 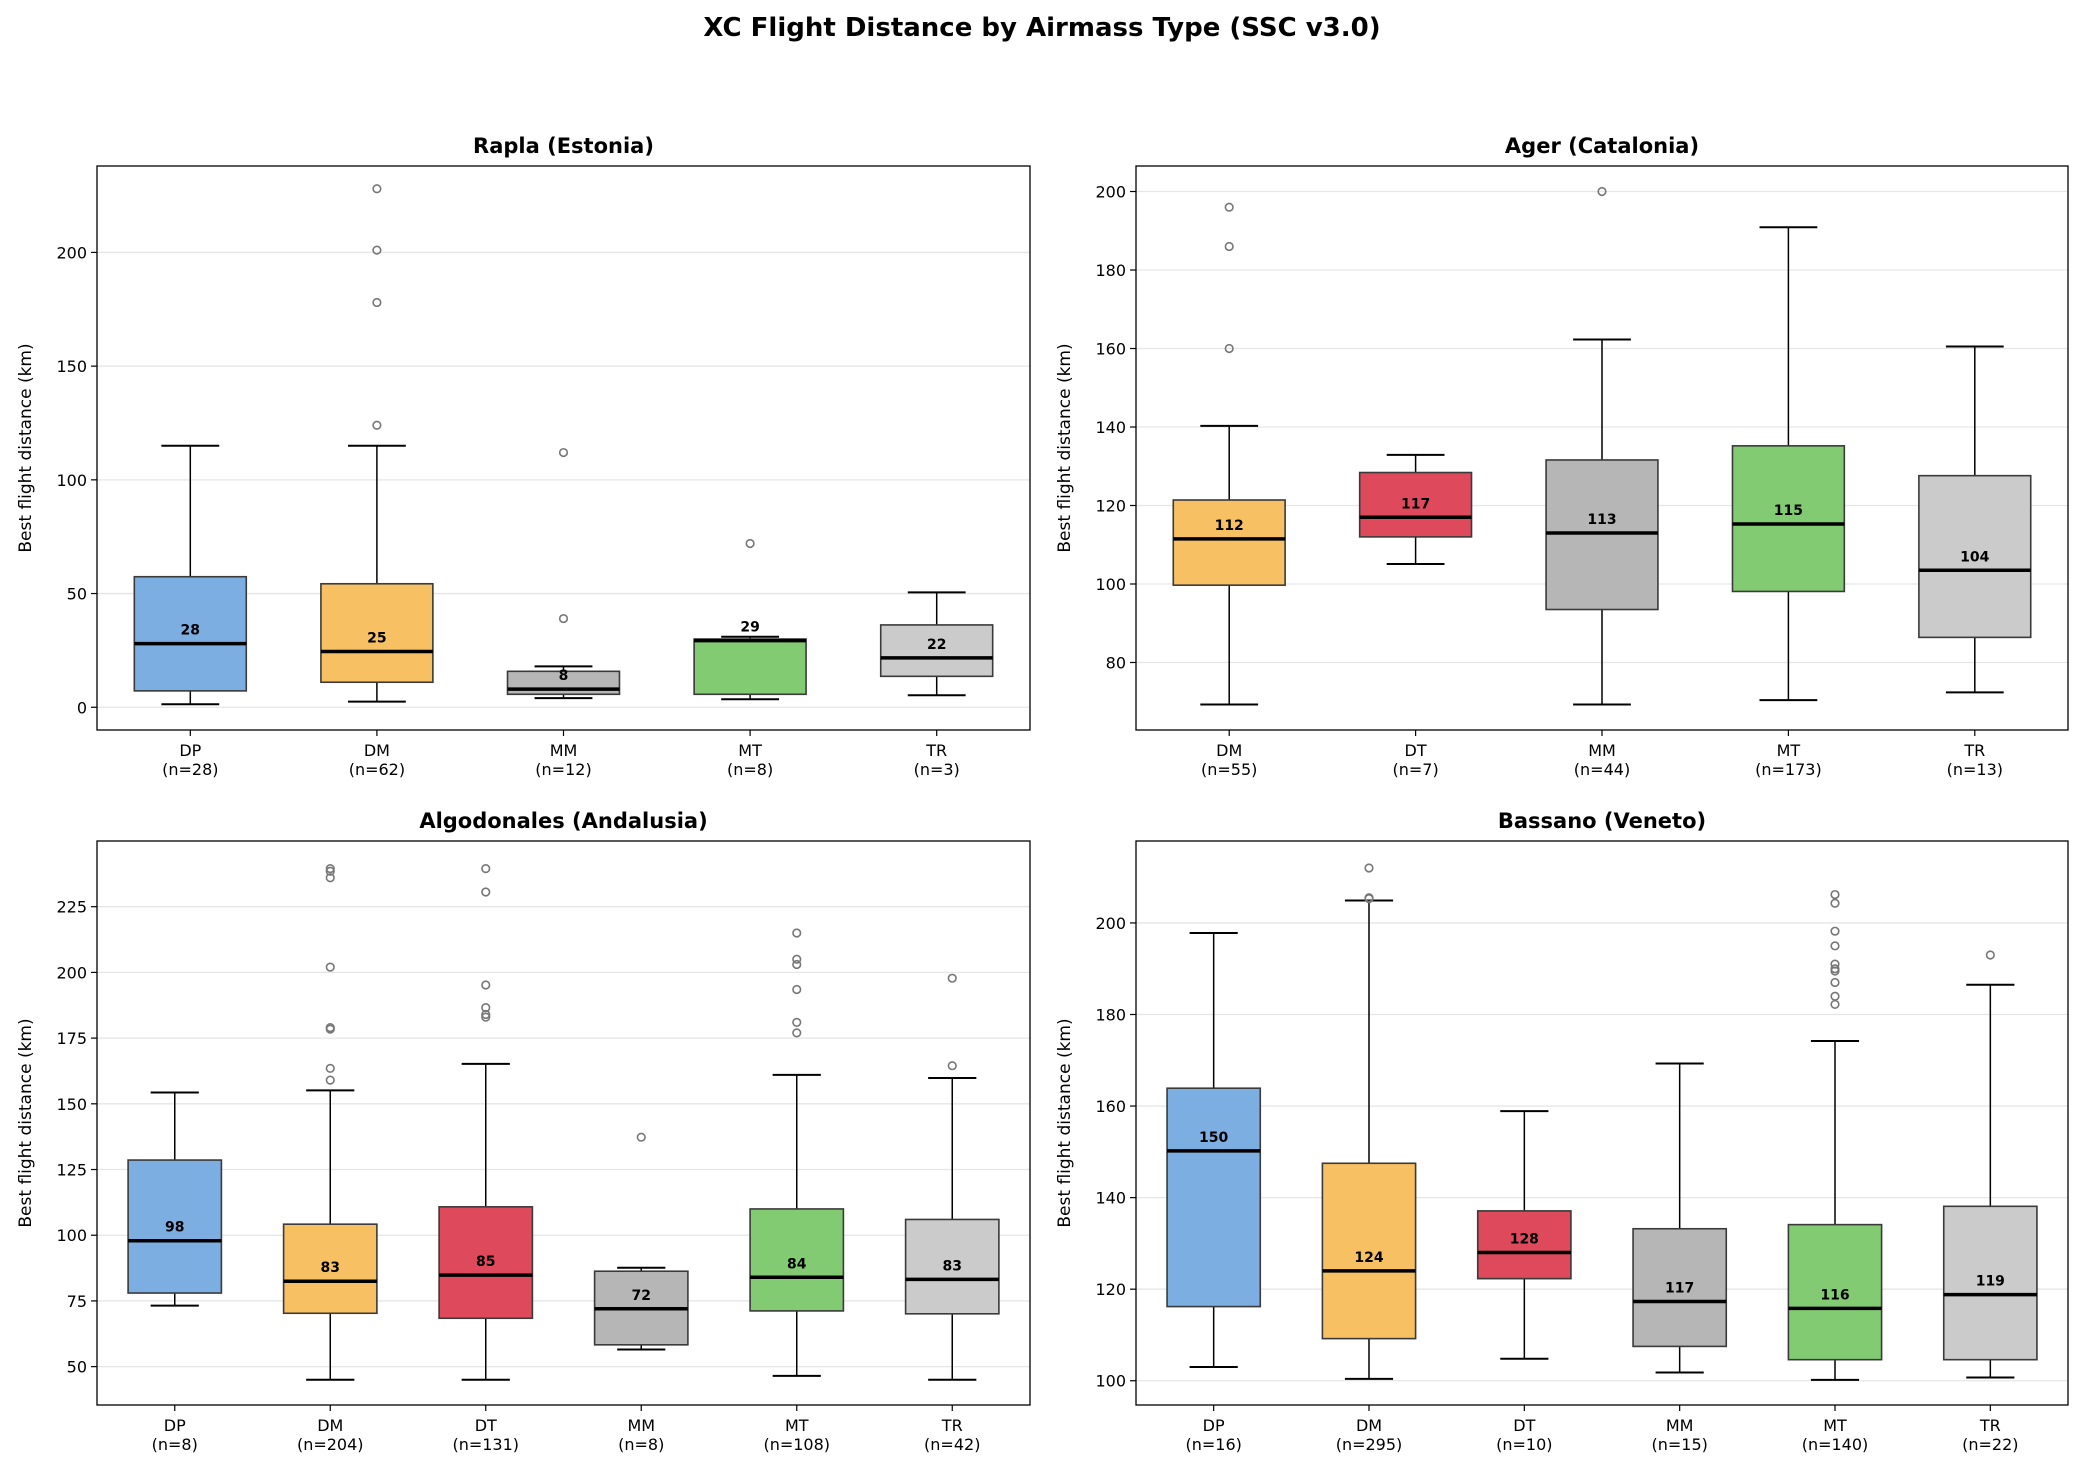 What do you see at coordinates (486, 1122) in the screenshot?
I see `box-DT: 85` at bounding box center [486, 1122].